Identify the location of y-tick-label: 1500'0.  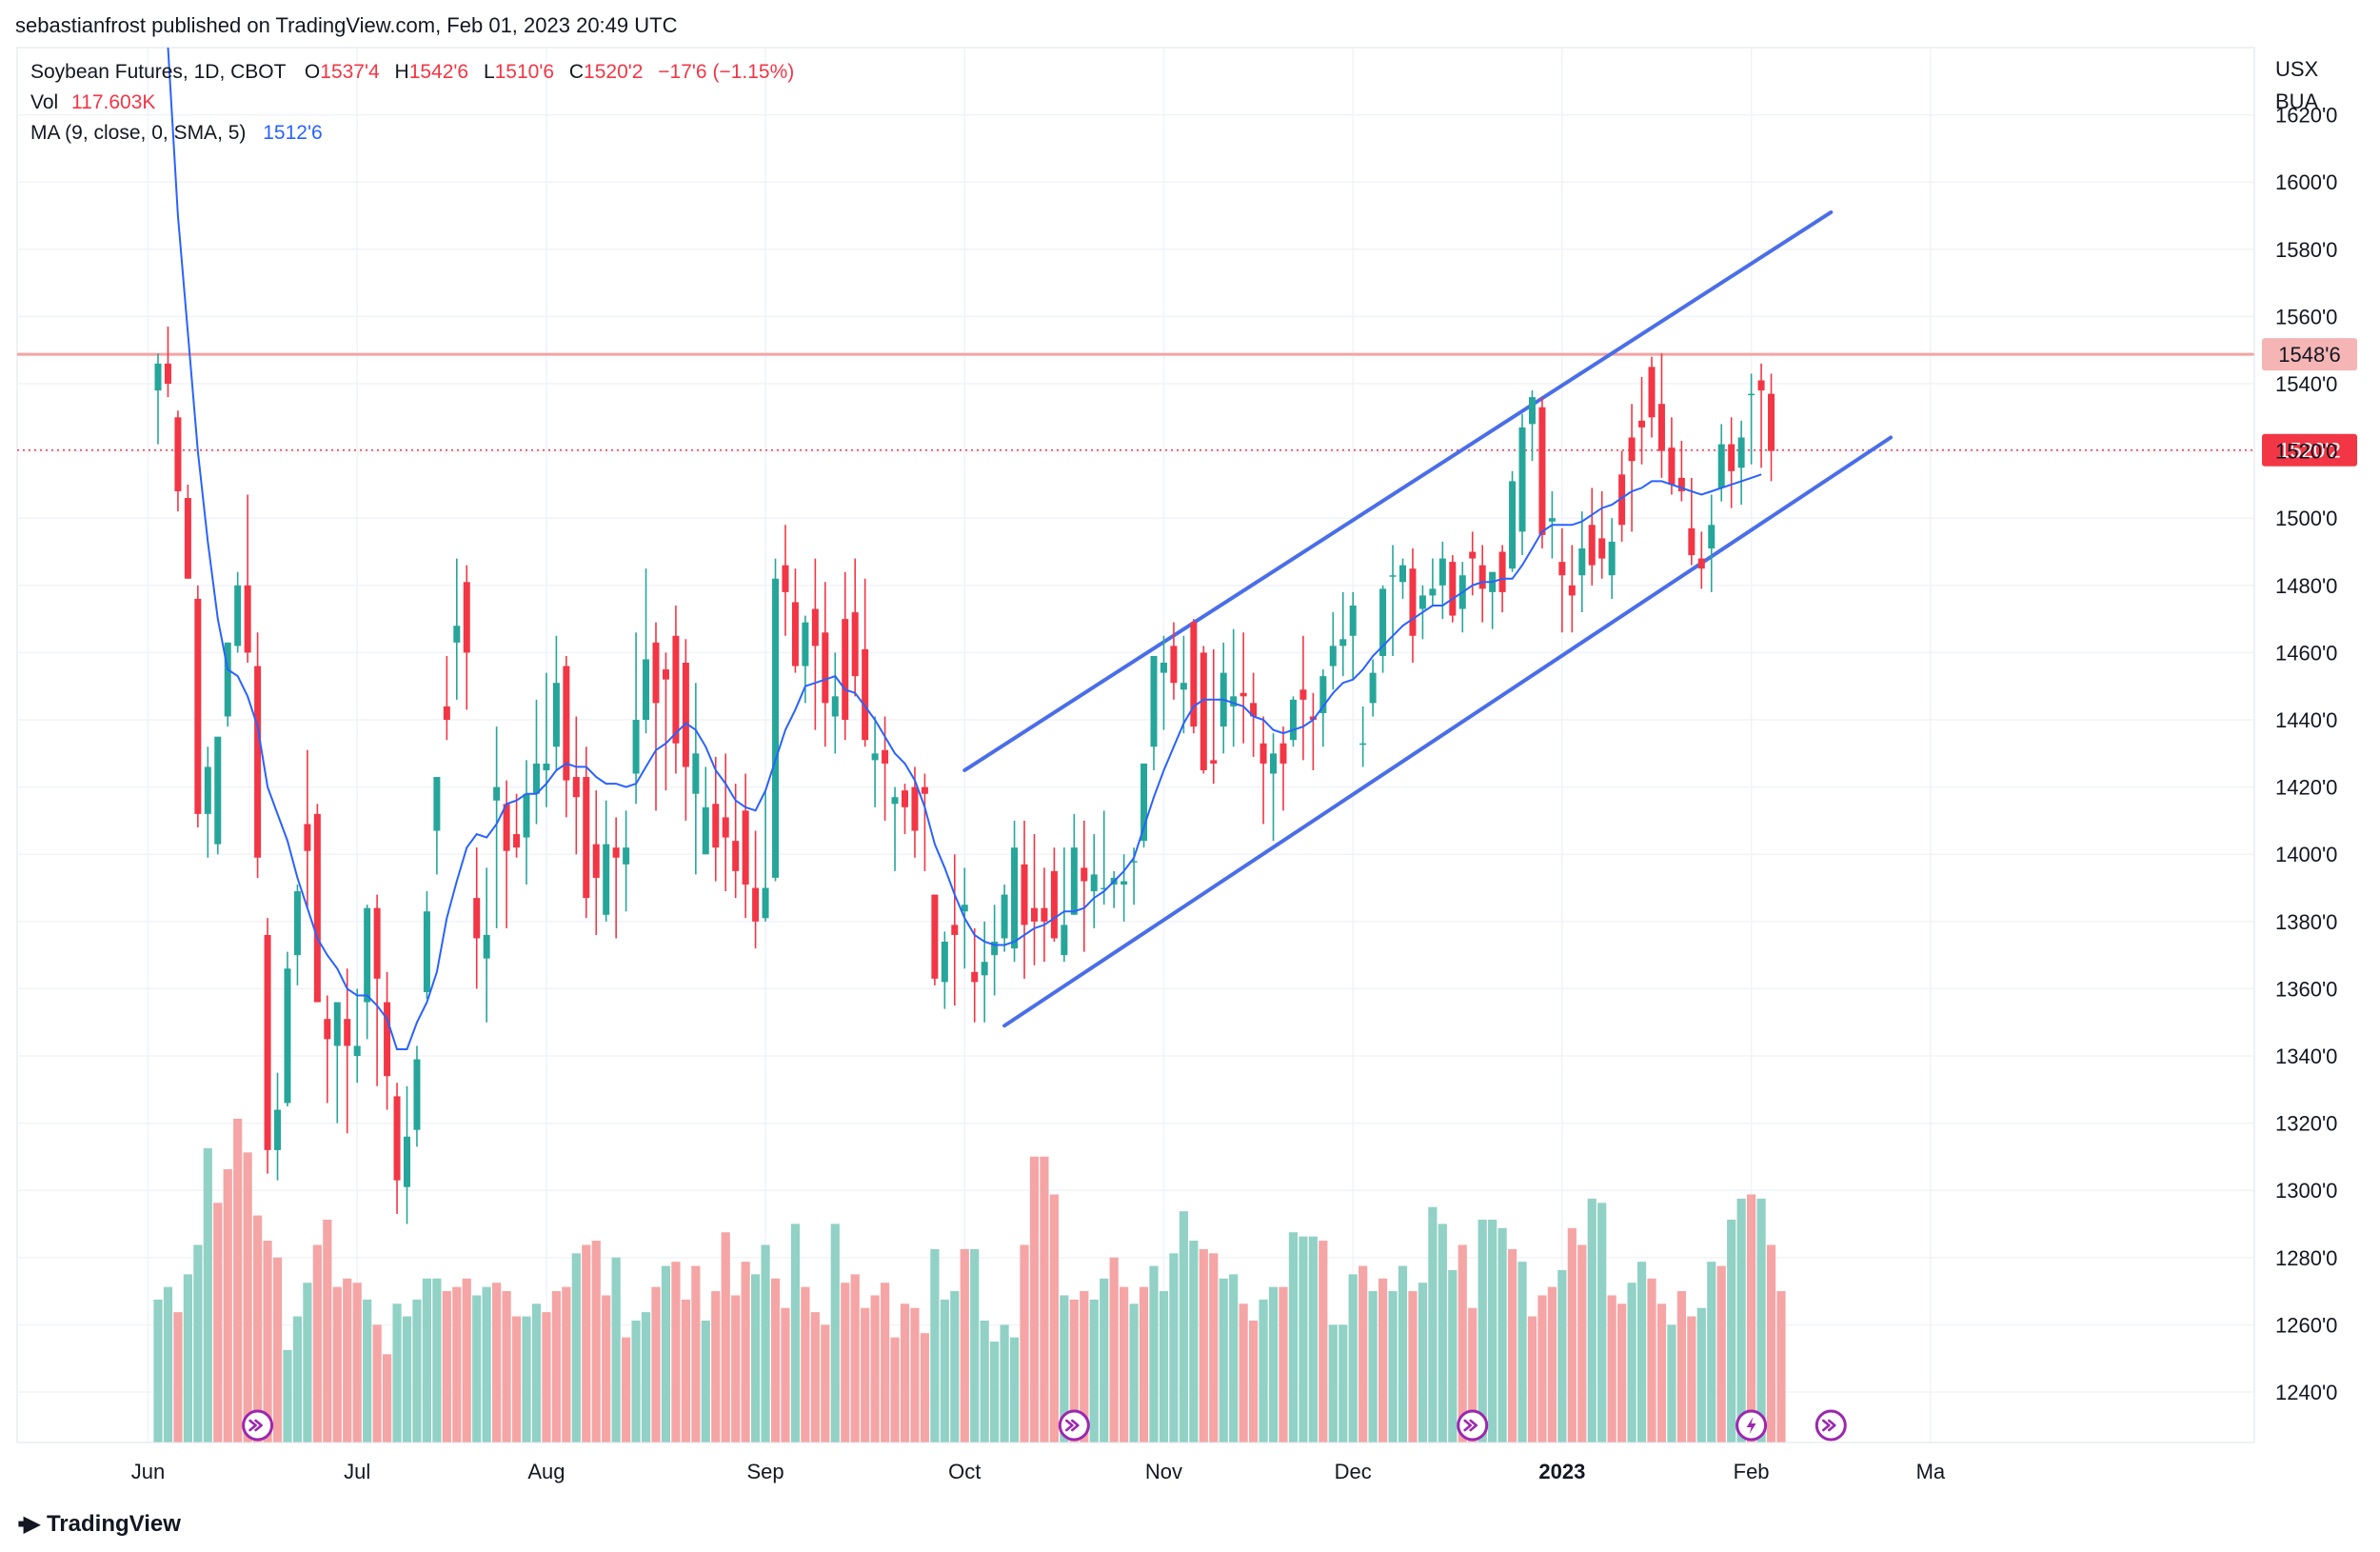
(2306, 518).